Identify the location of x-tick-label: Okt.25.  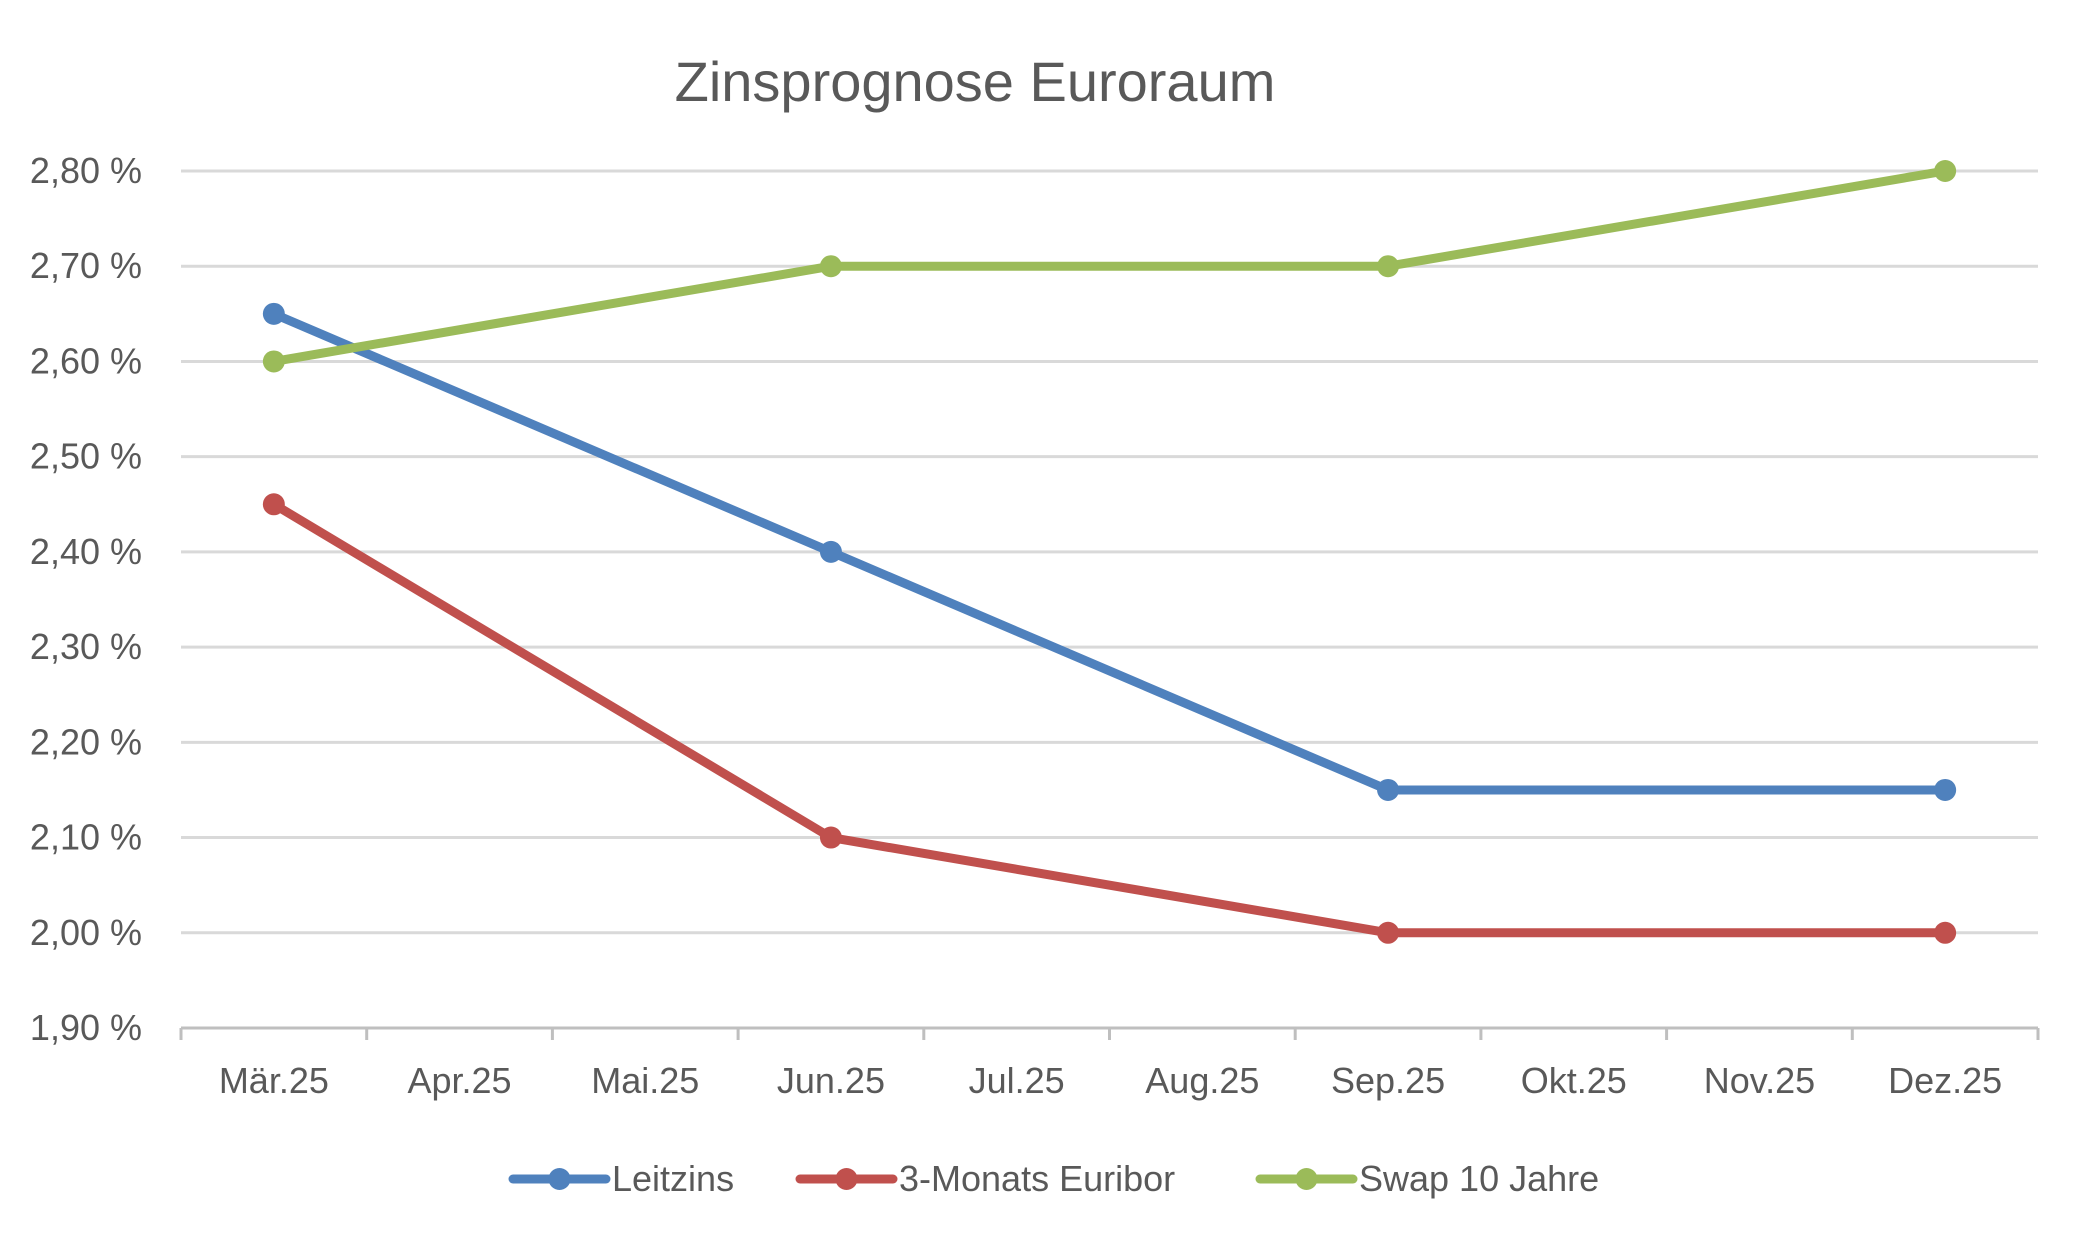
(1574, 1080).